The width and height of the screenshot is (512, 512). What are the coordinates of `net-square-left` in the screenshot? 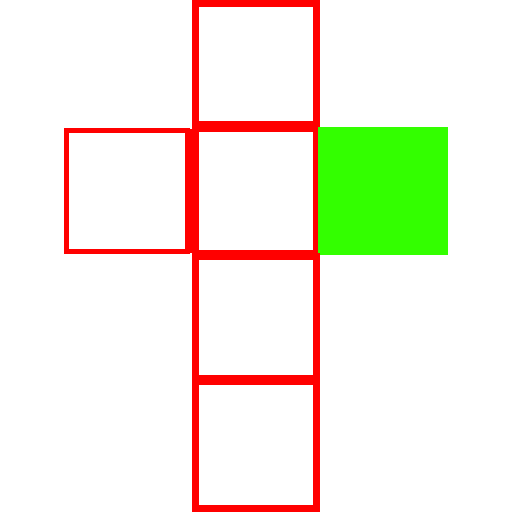 It's located at (127, 191).